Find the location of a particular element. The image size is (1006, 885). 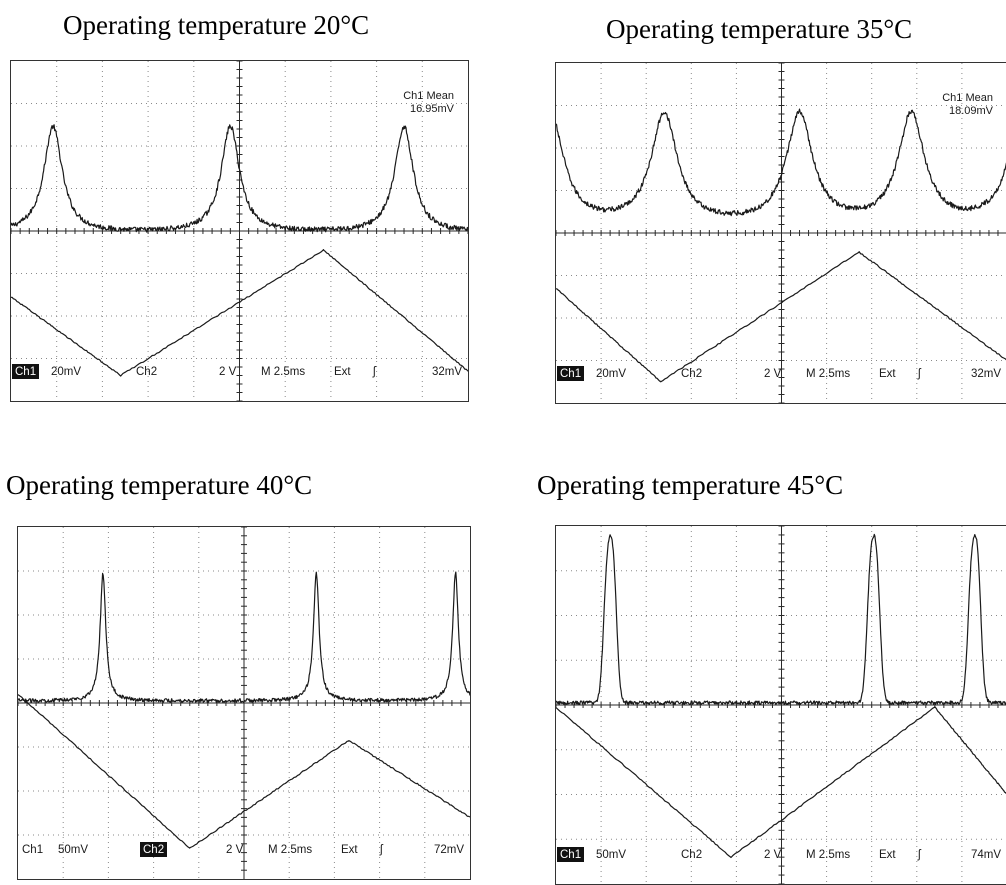

ch2-label-highlight is located at coordinates (153, 849).